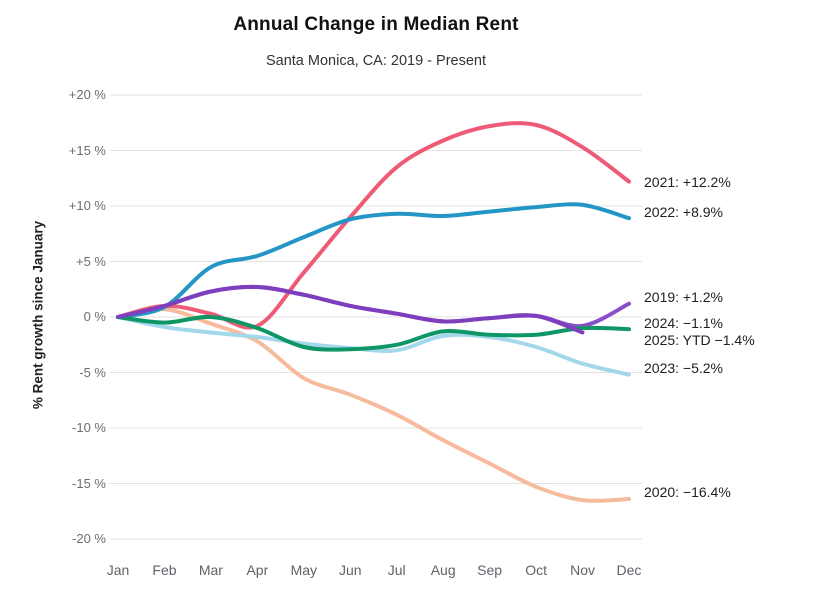 This screenshot has width=826, height=591. I want to click on x-axis-label-jun: Jun, so click(350, 570).